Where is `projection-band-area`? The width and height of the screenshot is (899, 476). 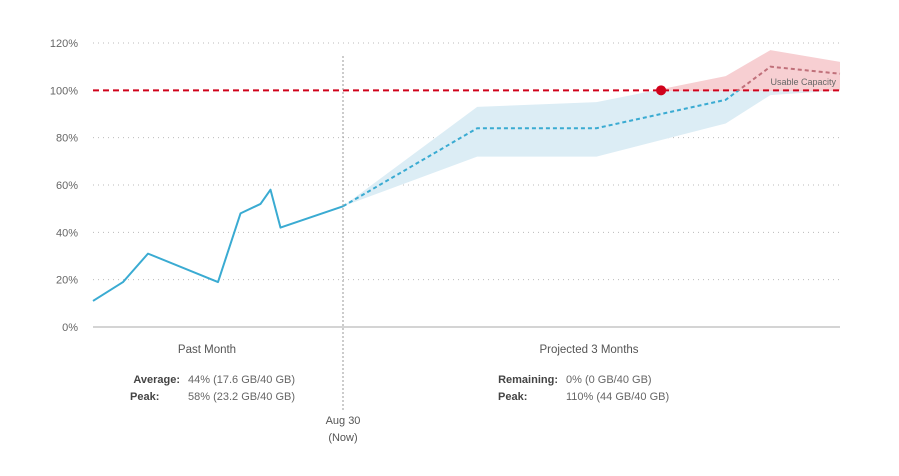
projection-band-area is located at coordinates (587, 149).